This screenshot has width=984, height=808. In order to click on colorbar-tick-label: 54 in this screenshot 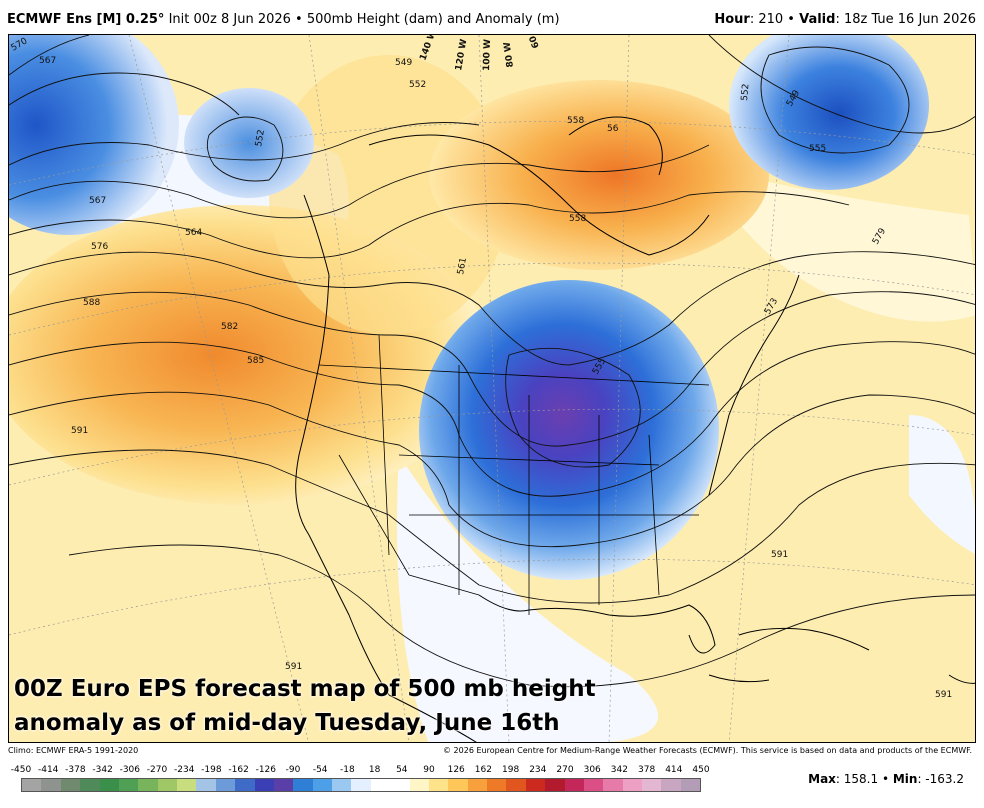, I will do `click(402, 770)`.